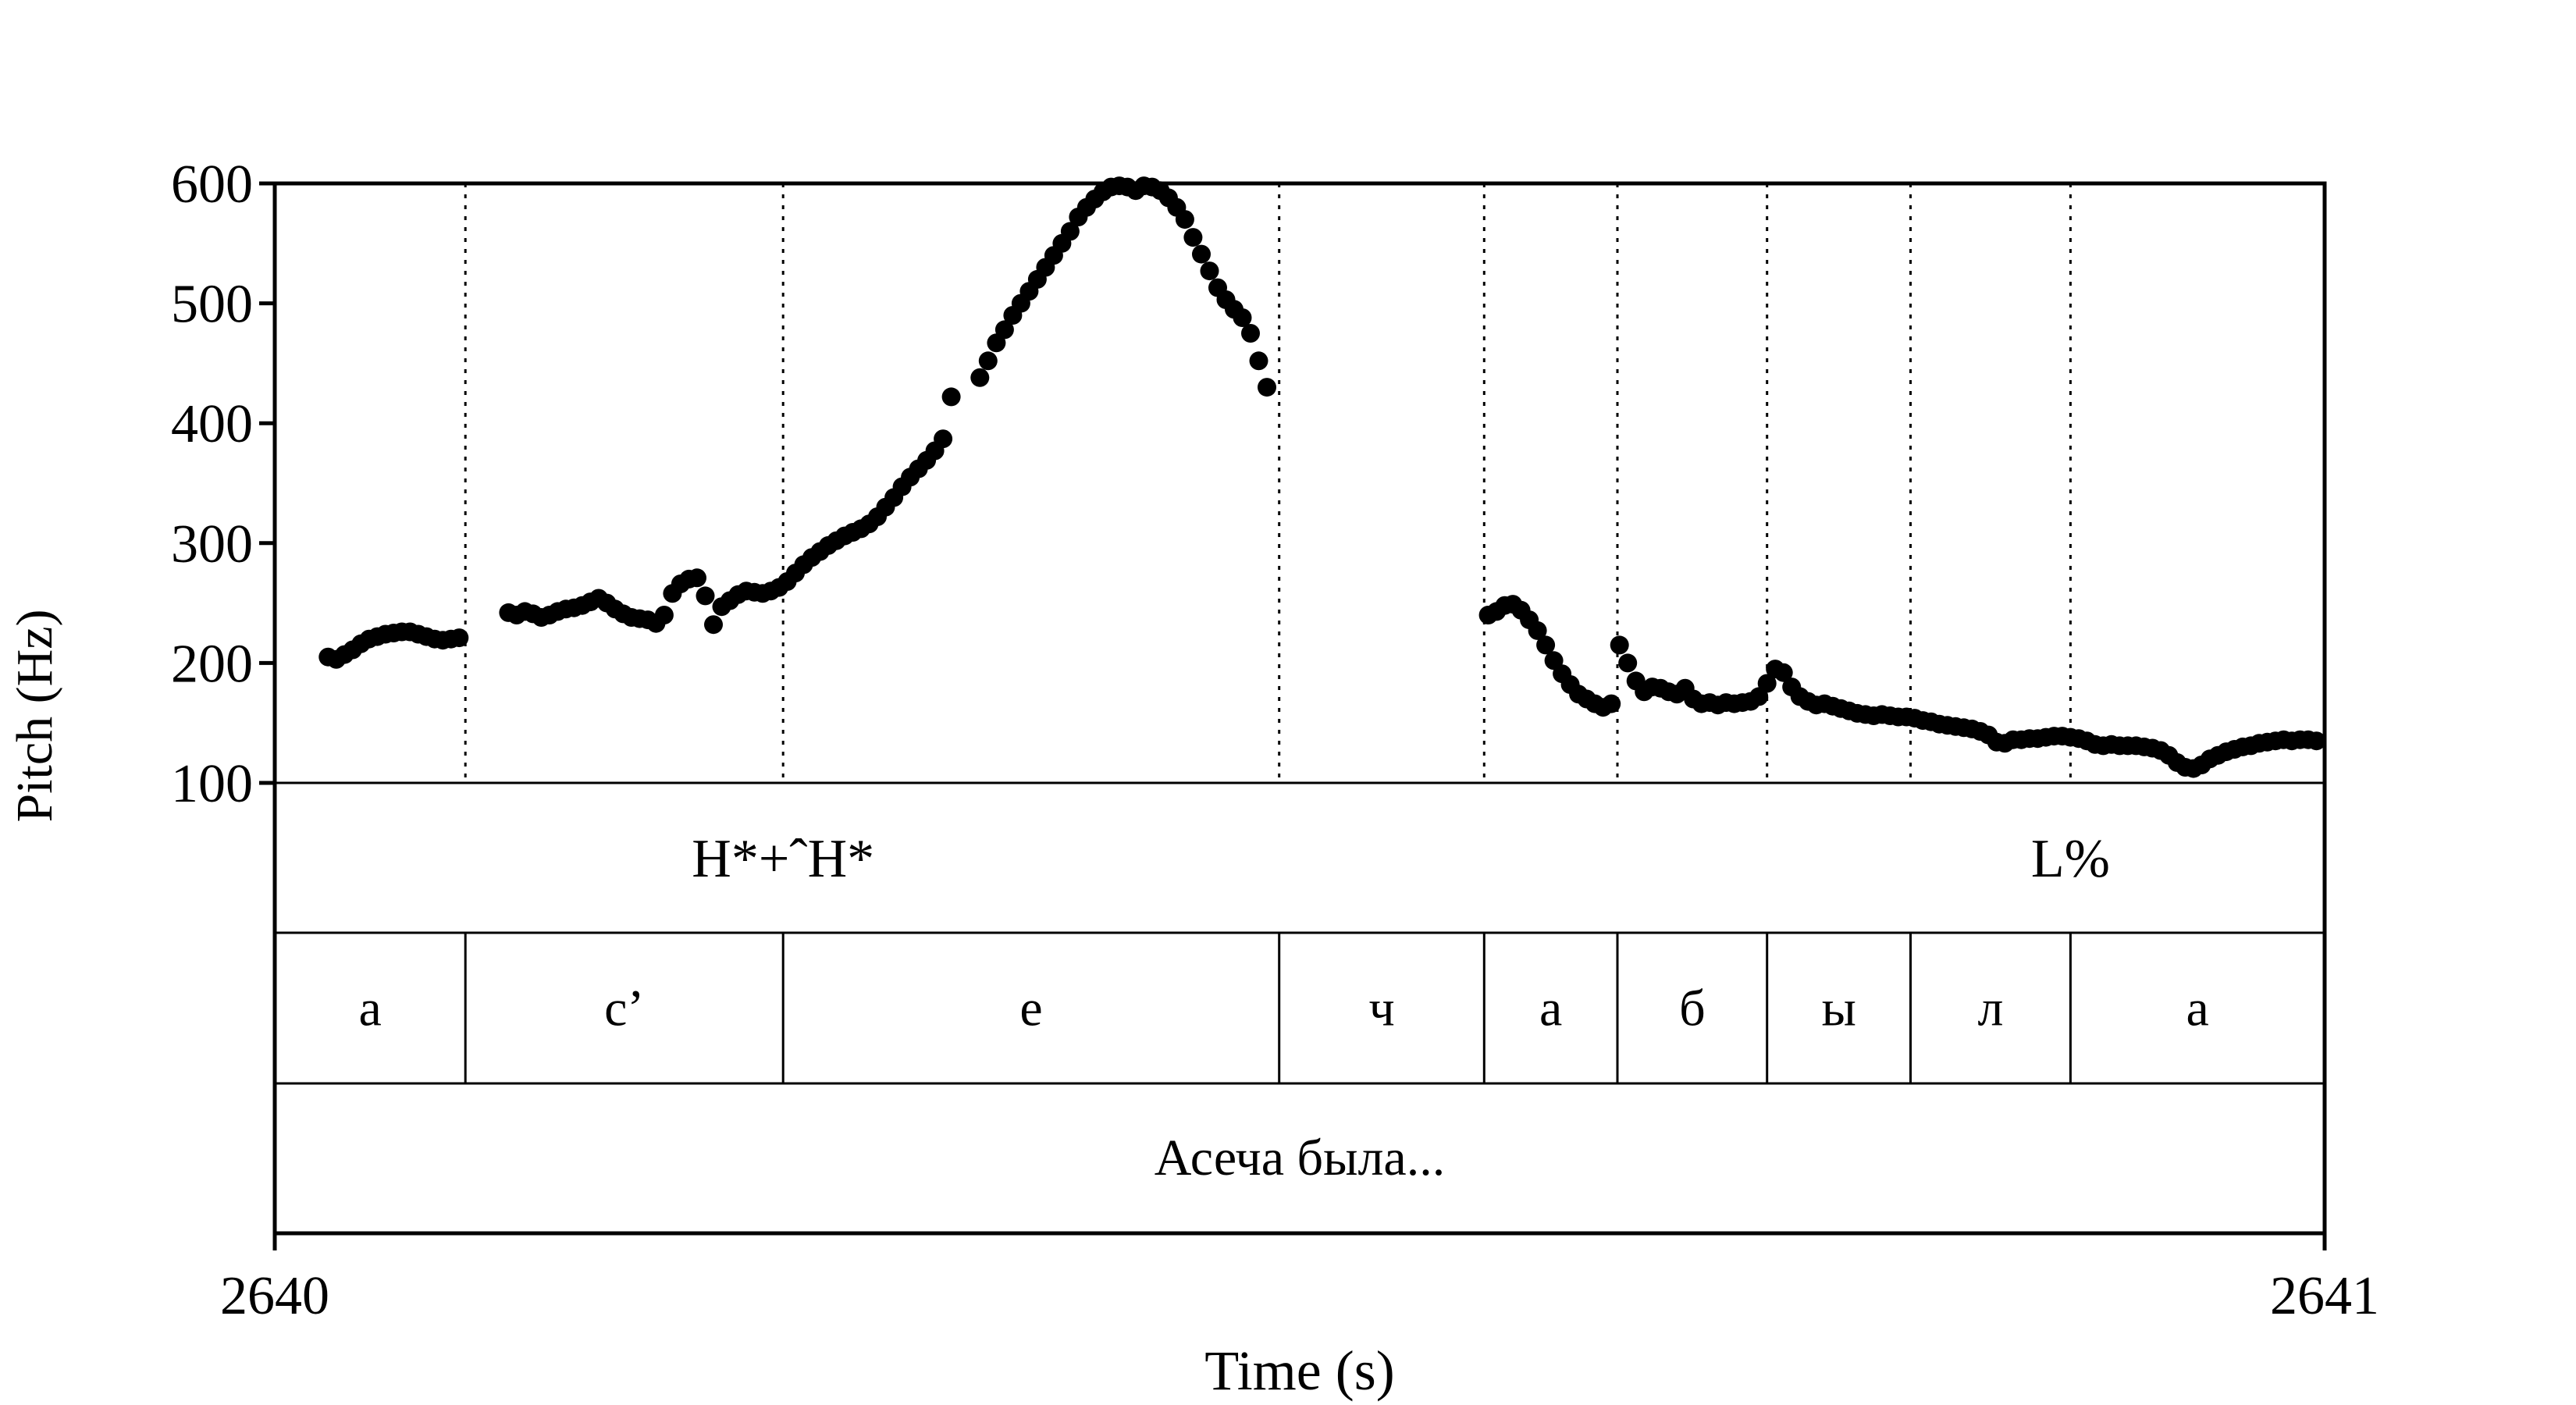  What do you see at coordinates (624, 1009) in the screenshot?
I see `segment-label: с’` at bounding box center [624, 1009].